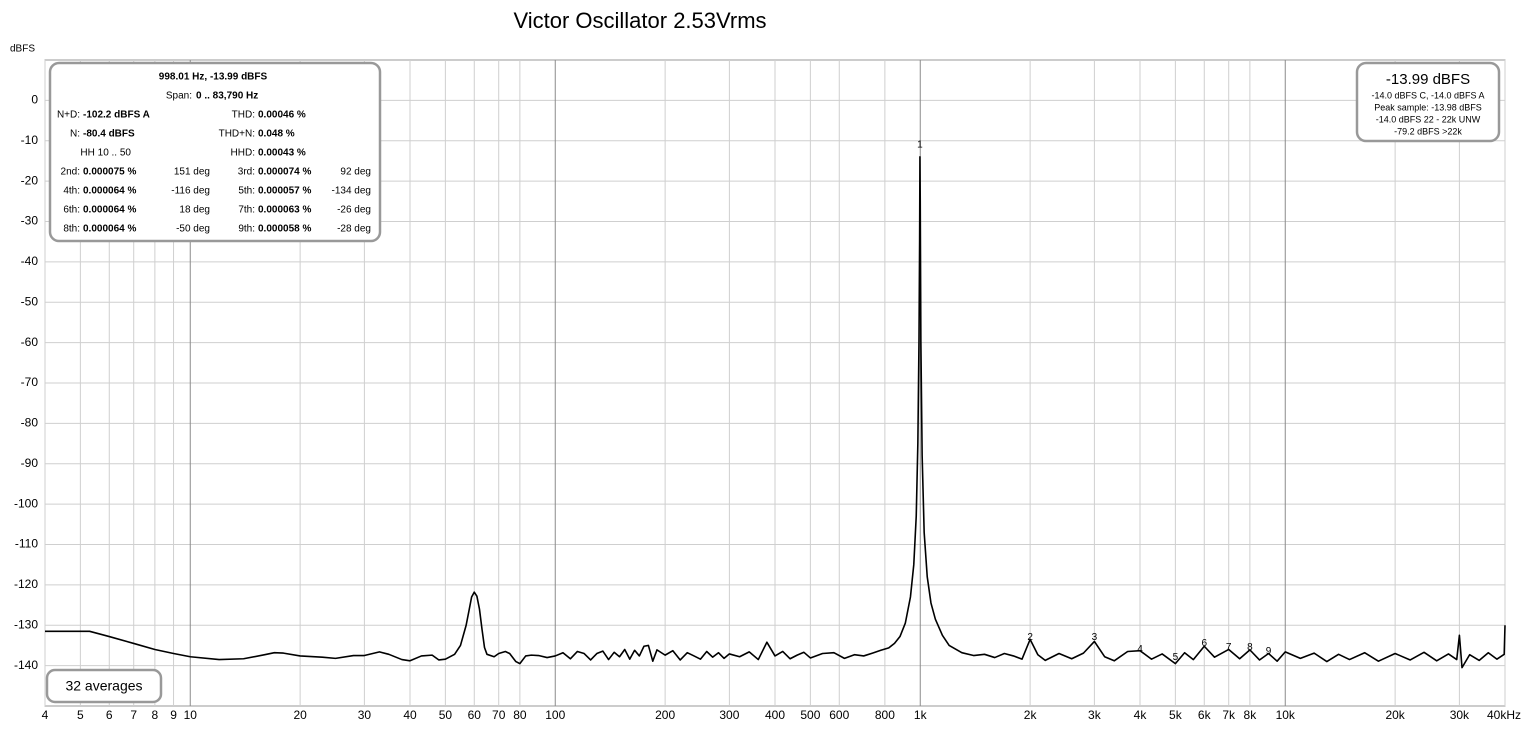 The image size is (1526, 729). What do you see at coordinates (243, 153) in the screenshot?
I see `info-label: HHD:` at bounding box center [243, 153].